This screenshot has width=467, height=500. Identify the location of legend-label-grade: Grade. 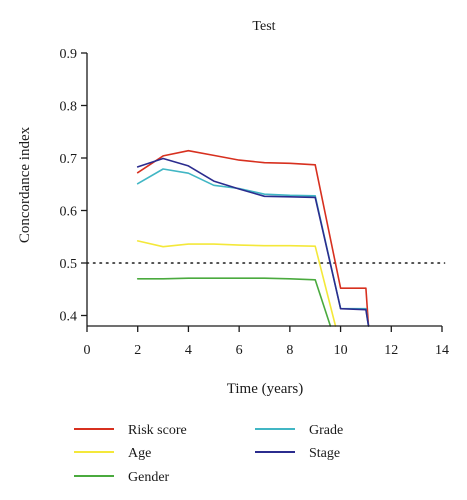
(326, 430).